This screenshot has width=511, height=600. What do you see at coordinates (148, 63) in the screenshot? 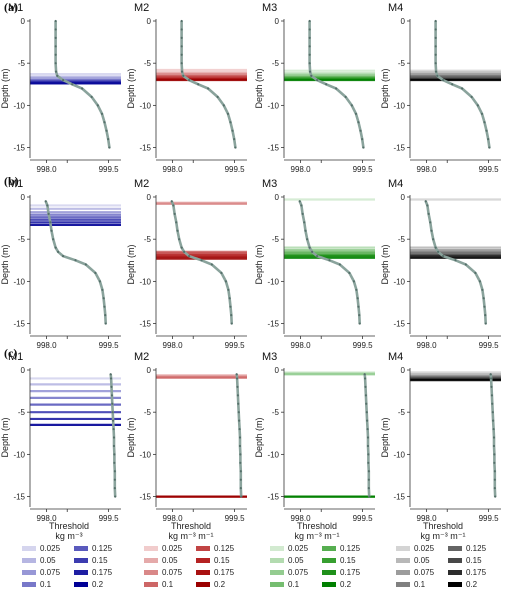
I see `y-tick-label: -5` at bounding box center [148, 63].